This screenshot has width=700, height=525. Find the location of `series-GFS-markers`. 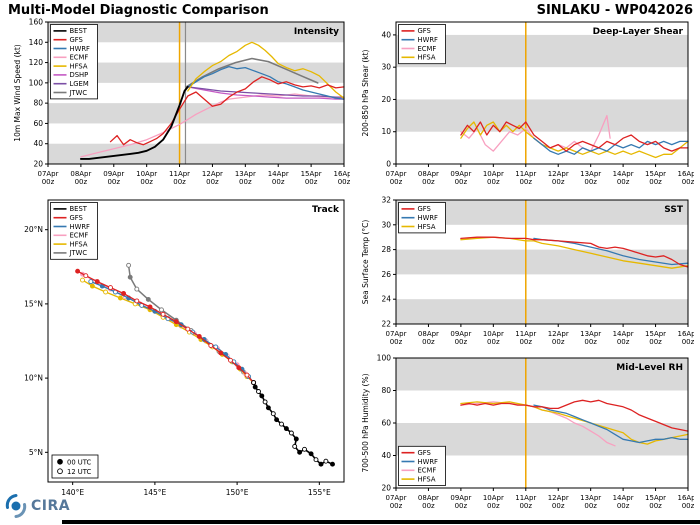

series-GFS-markers is located at coordinates (166, 327).